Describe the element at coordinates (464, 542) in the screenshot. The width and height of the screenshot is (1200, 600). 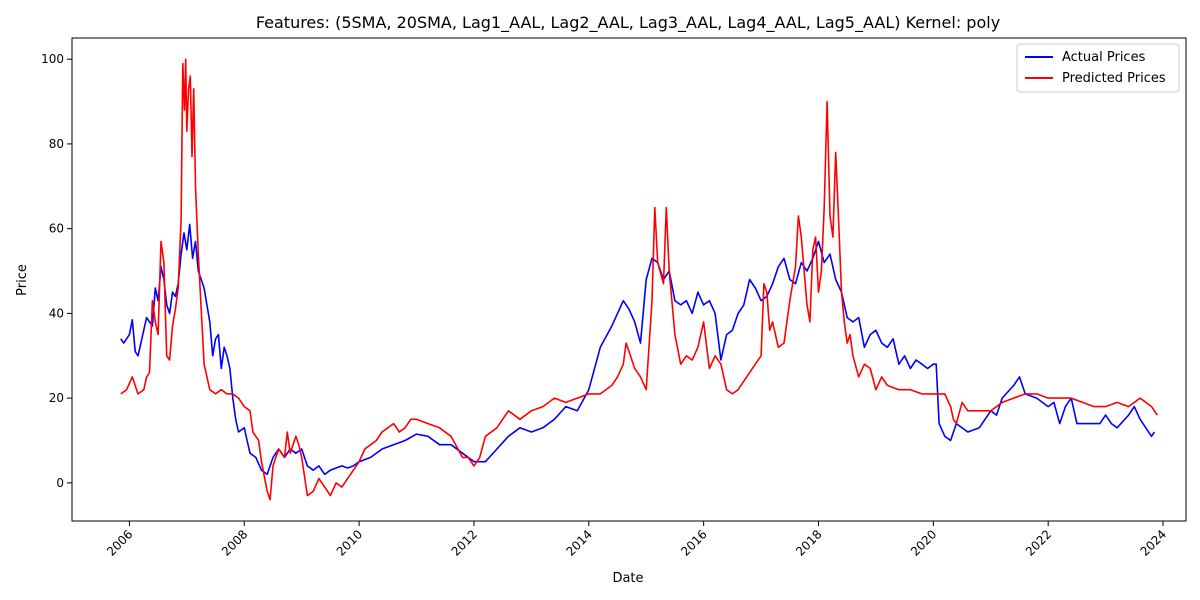
I see `x-tick-label: 2012` at that location.